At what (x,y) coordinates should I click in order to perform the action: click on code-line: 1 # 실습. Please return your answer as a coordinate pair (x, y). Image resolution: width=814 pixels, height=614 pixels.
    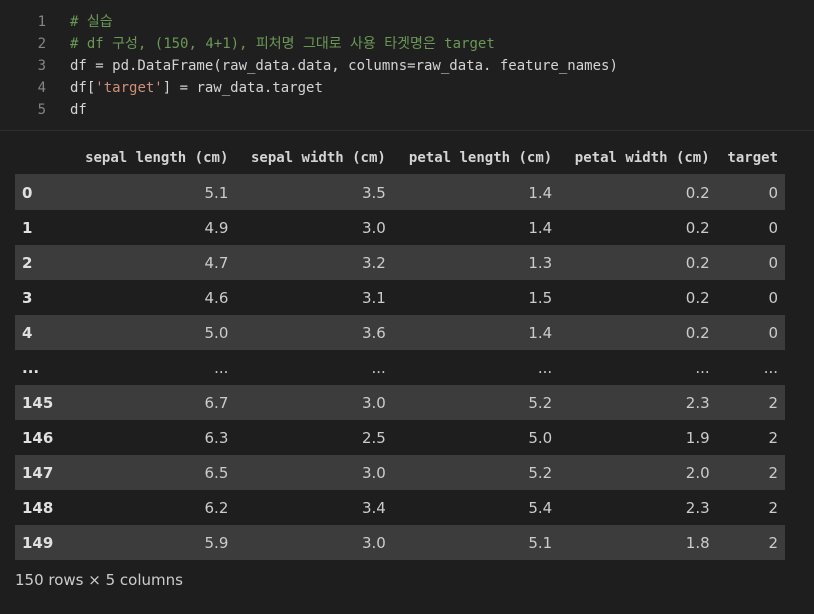
    Looking at the image, I should click on (56, 22).